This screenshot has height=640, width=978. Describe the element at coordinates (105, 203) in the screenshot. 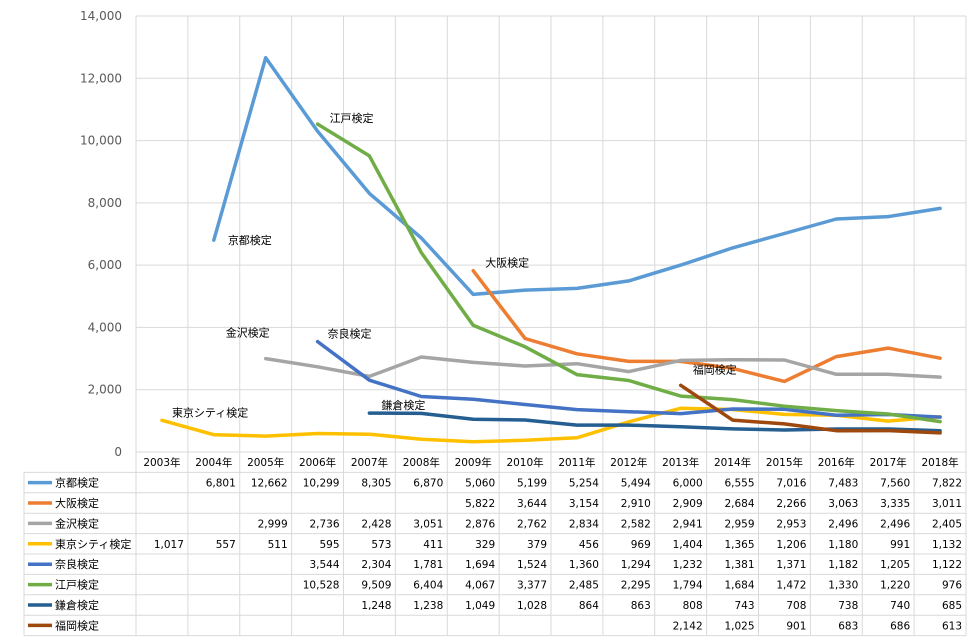

I see `y-tick-label: 8,000` at that location.